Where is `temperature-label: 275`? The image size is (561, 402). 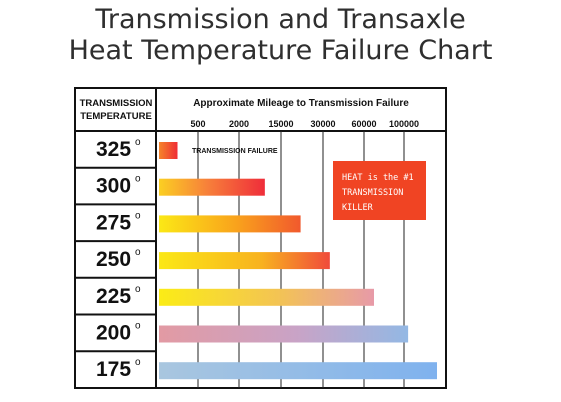
temperature-label: 275 is located at coordinates (113, 222).